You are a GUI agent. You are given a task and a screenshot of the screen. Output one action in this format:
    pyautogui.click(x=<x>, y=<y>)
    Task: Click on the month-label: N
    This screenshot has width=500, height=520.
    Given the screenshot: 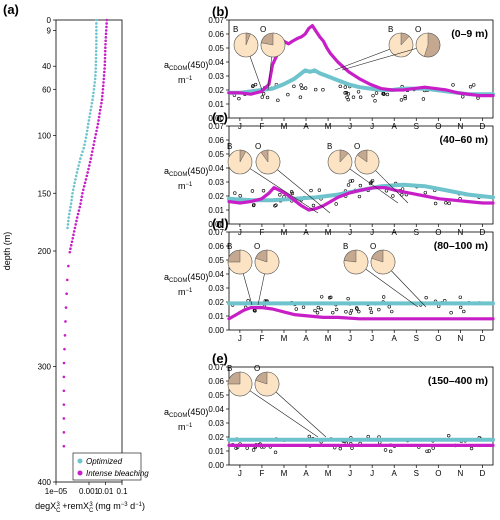 What is the action you would take?
    pyautogui.click(x=460, y=126)
    